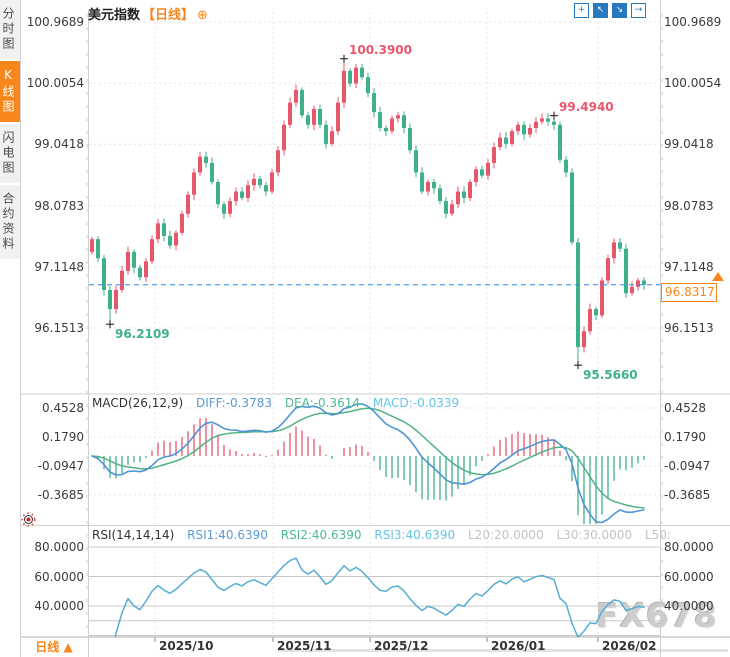  What do you see at coordinates (718, 276) in the screenshot?
I see `price-up-arrow-icon` at bounding box center [718, 276].